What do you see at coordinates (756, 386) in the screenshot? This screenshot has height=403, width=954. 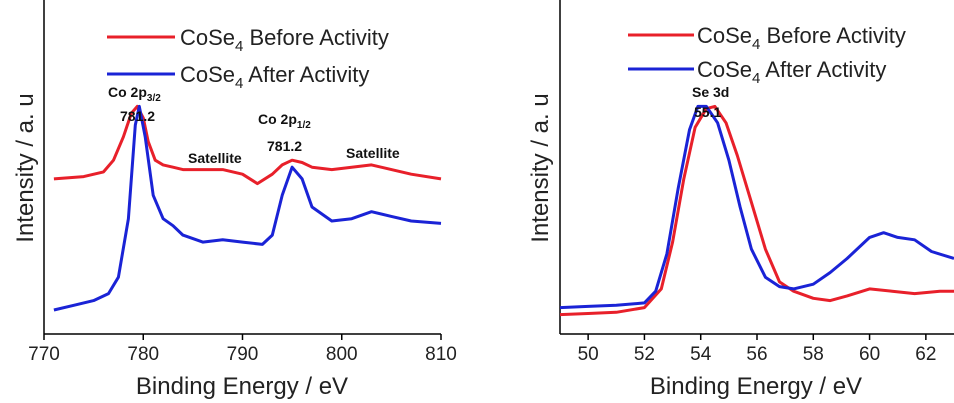 I see `x-axis-title-right: Binding Energy / eV` at bounding box center [756, 386].